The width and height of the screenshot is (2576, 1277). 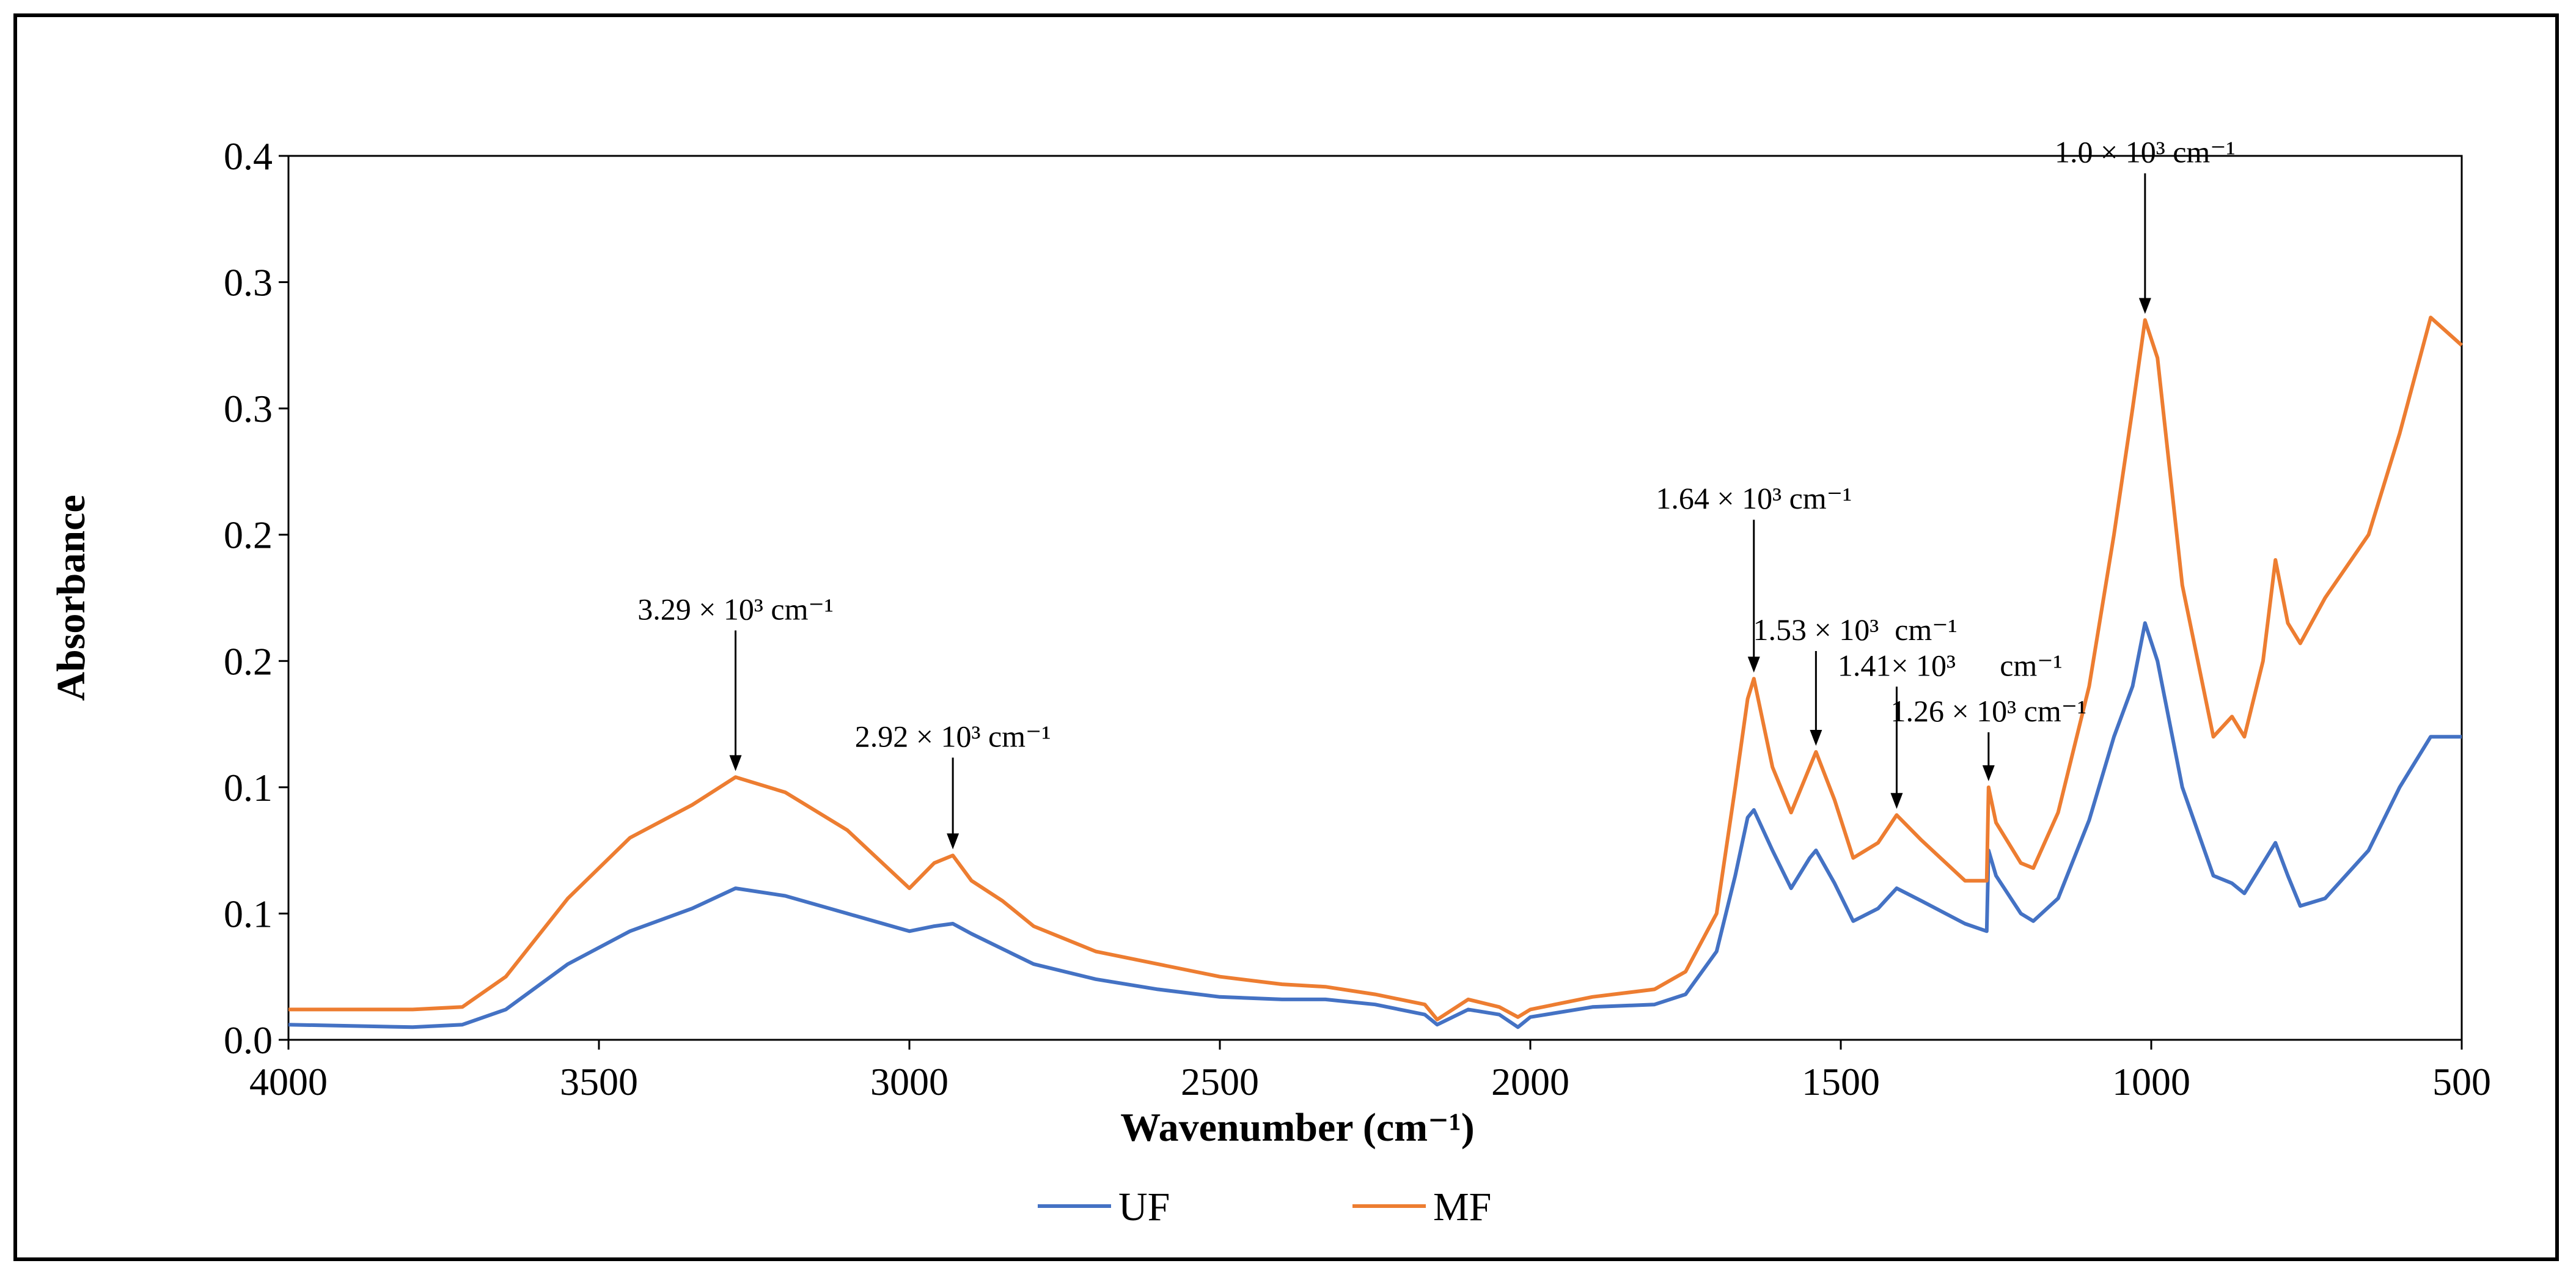 I want to click on peak-label: 1.0 × 10³ cm⁻¹, so click(x=2145, y=152).